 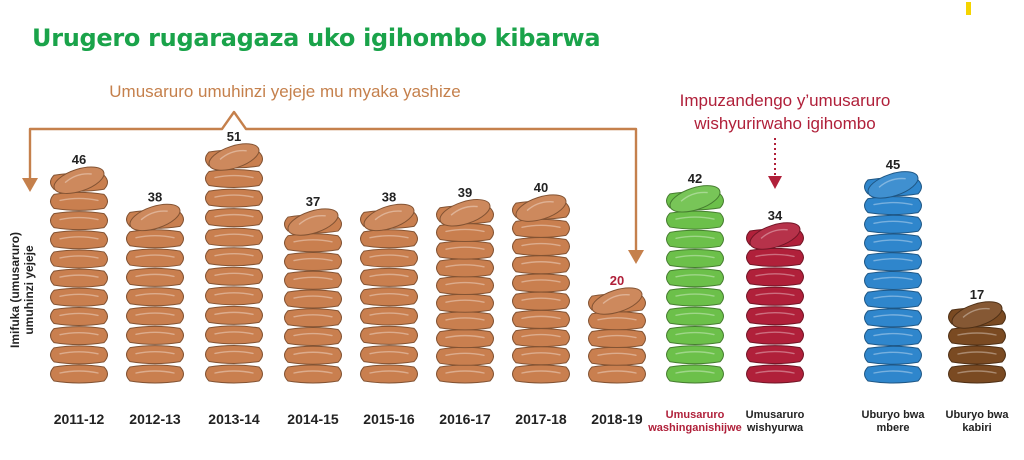 I want to click on value-label: 20, so click(x=617, y=280).